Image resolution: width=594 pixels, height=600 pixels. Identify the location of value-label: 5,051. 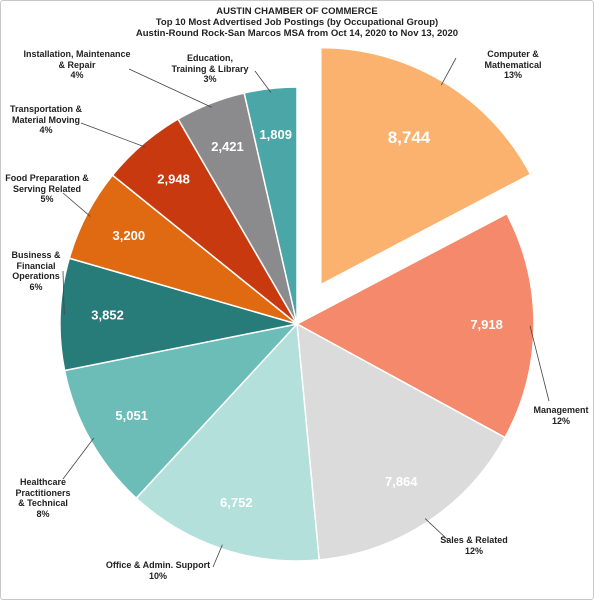
(131, 415).